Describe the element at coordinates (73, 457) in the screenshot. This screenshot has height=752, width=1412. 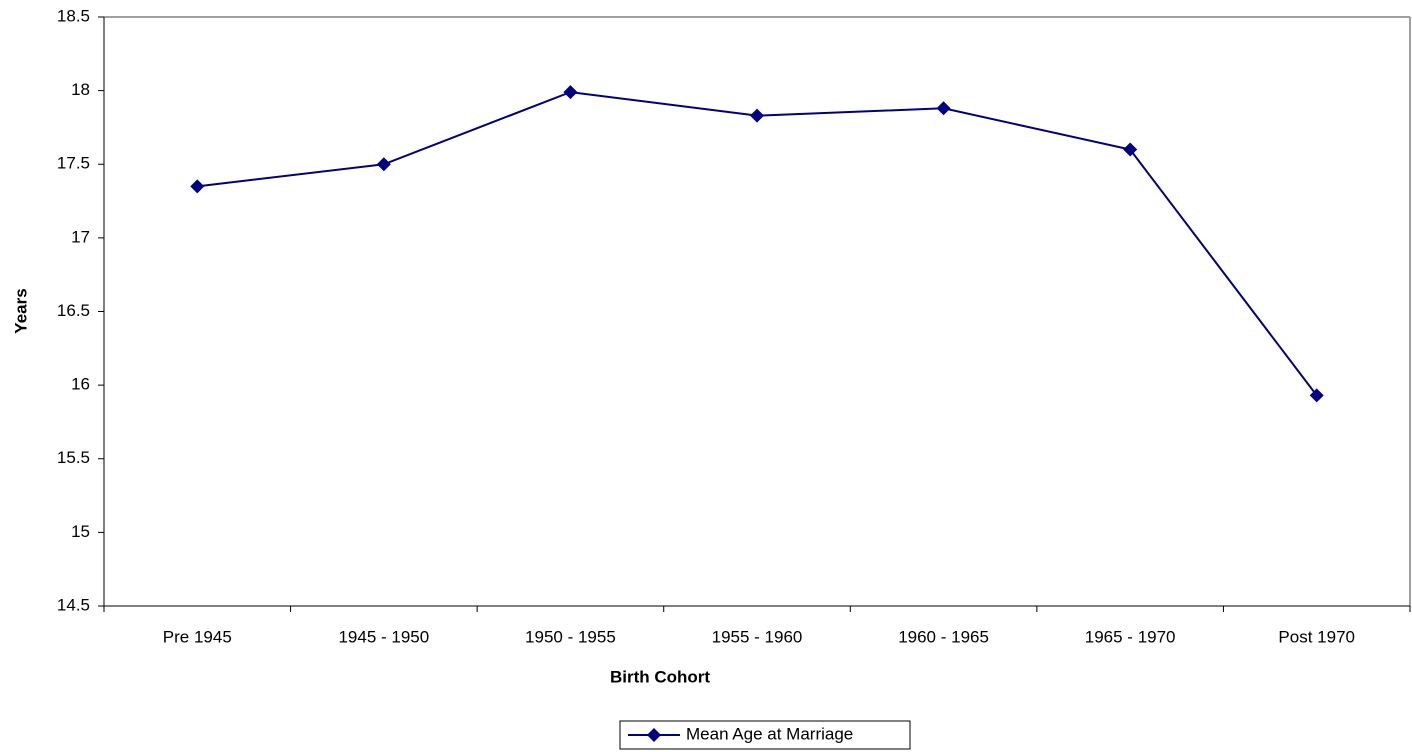
I see `y-tick-label: 15.5` at that location.